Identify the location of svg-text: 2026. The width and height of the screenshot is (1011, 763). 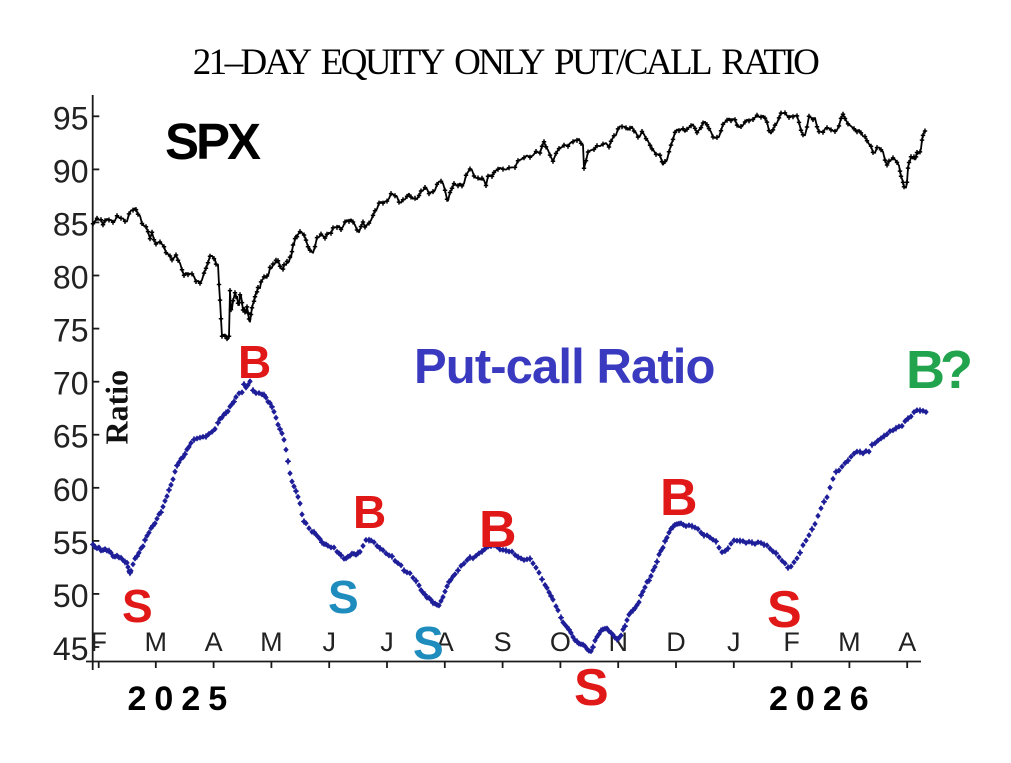
(823, 699).